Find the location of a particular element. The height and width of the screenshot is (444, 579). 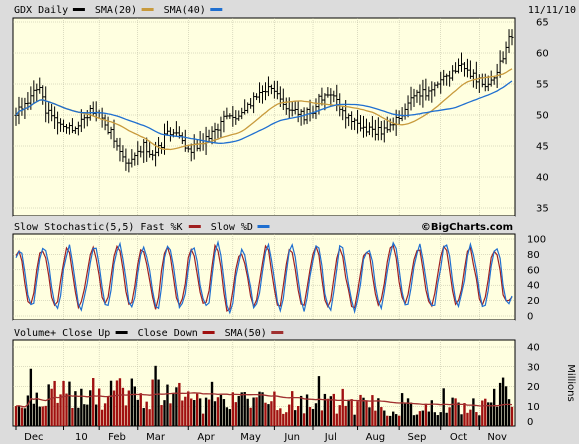

volume-tick-label: 0 is located at coordinates (530, 422).